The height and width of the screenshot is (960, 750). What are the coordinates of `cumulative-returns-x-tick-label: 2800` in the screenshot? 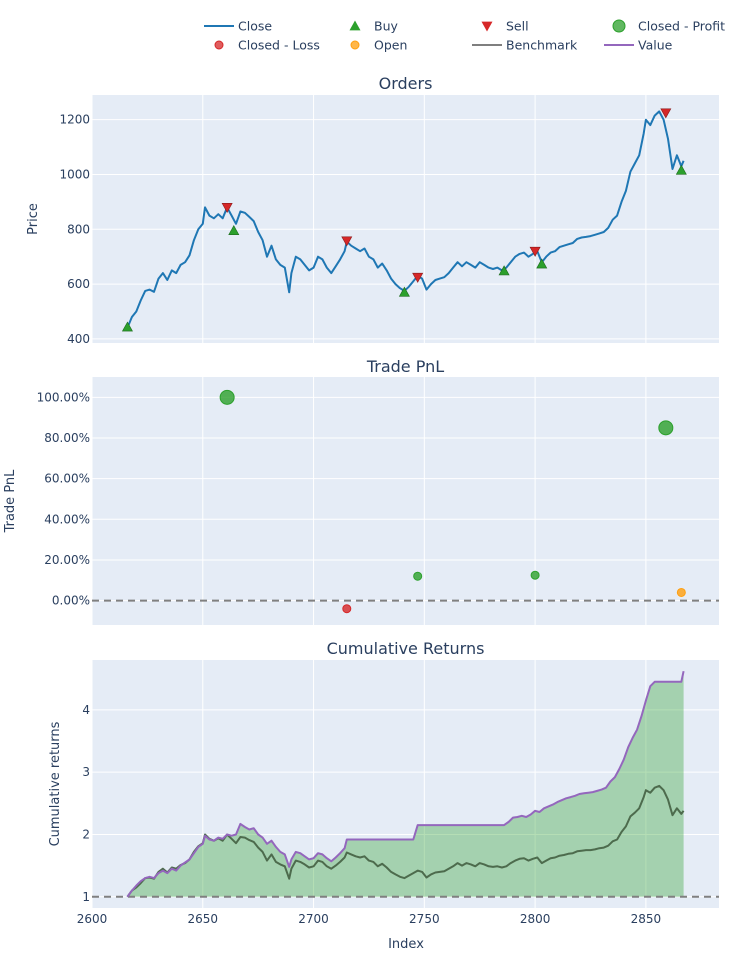 It's located at (535, 919).